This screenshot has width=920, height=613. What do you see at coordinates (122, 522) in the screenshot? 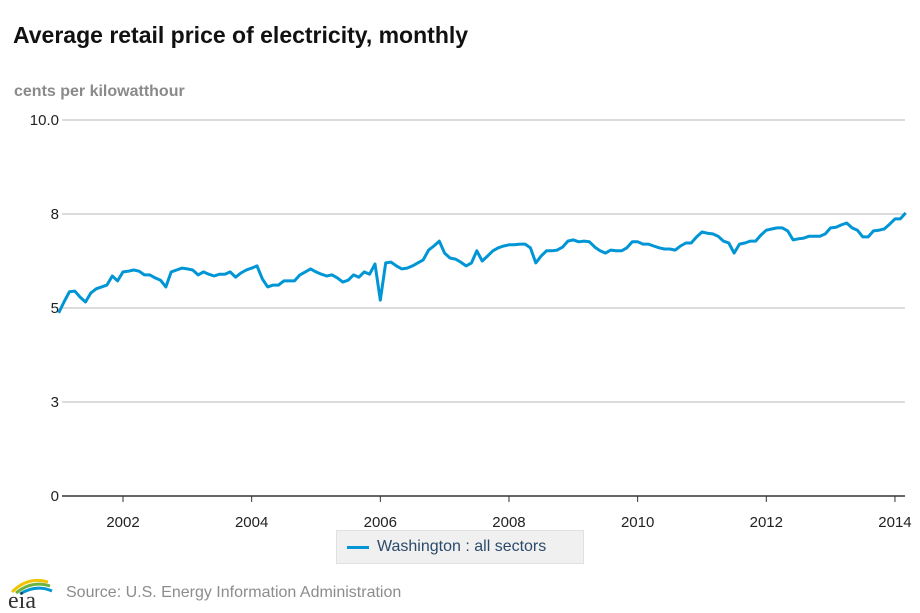
I see `x-tick-label: 2002` at bounding box center [122, 522].